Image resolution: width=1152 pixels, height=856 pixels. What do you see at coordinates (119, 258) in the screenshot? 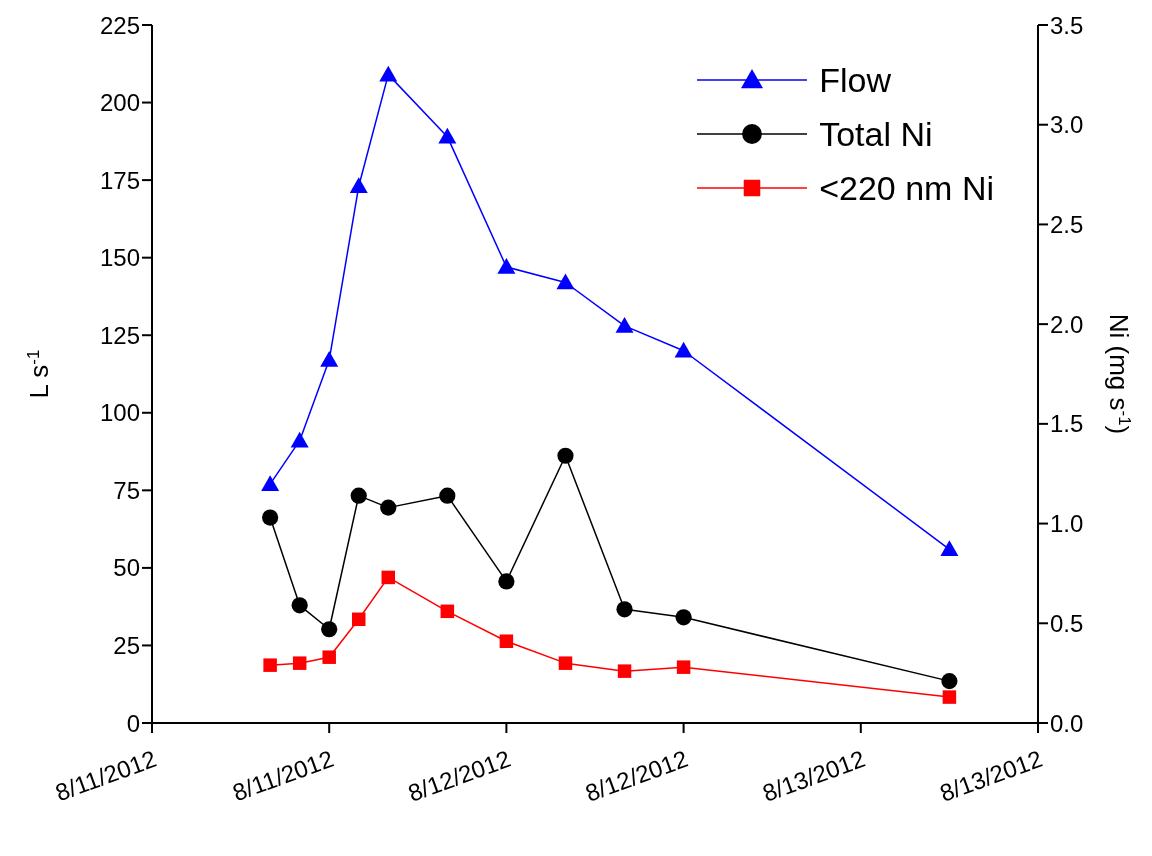
I see `y-tick-label: 150` at bounding box center [119, 258].